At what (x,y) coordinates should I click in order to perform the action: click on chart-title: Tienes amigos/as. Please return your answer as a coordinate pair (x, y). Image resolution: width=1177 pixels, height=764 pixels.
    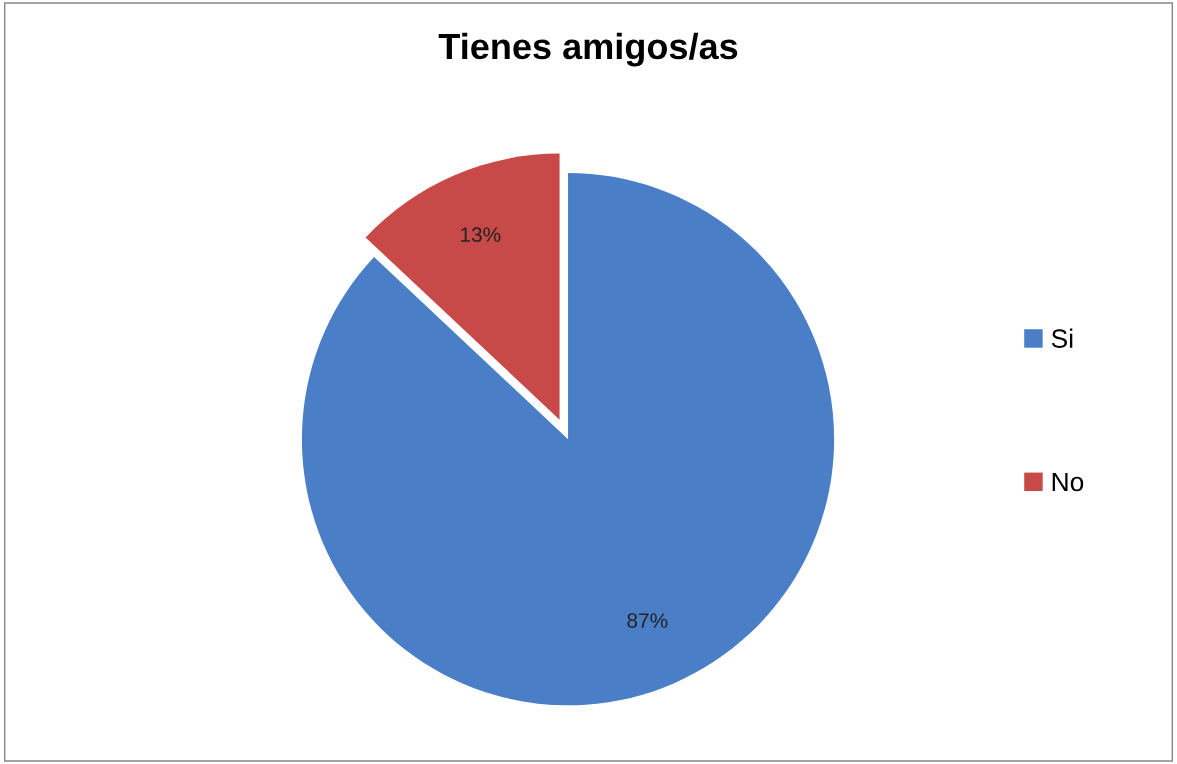
    Looking at the image, I should click on (588, 49).